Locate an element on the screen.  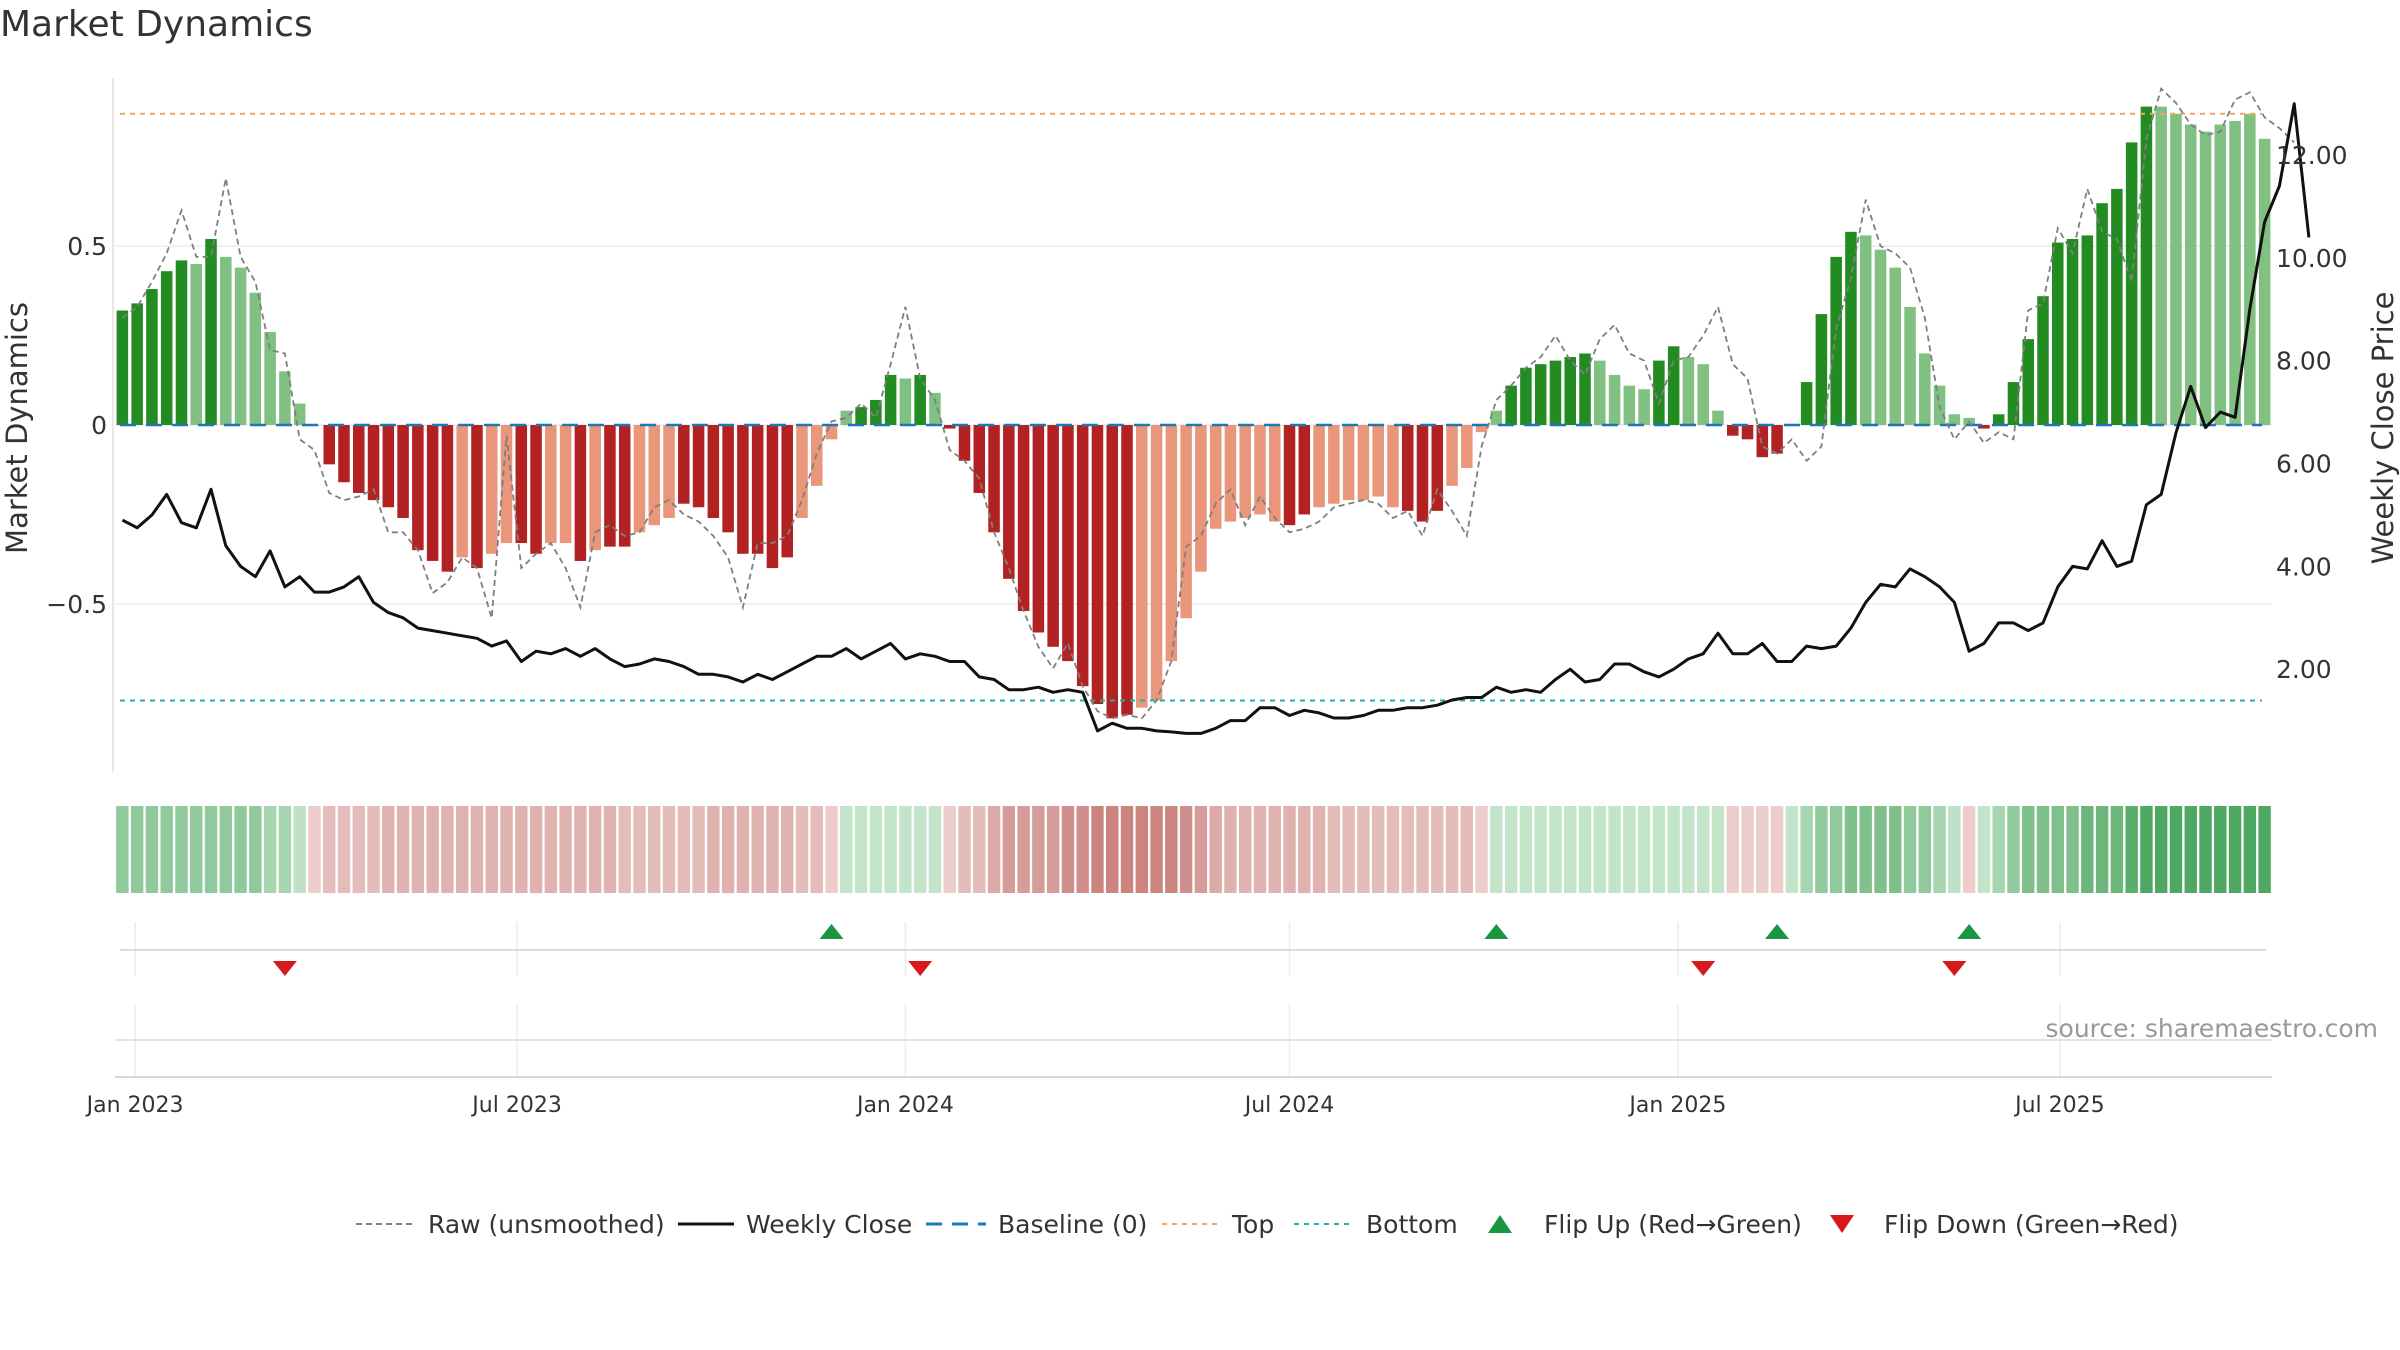
legend-item: Bottom is located at coordinates (1376, 1224).